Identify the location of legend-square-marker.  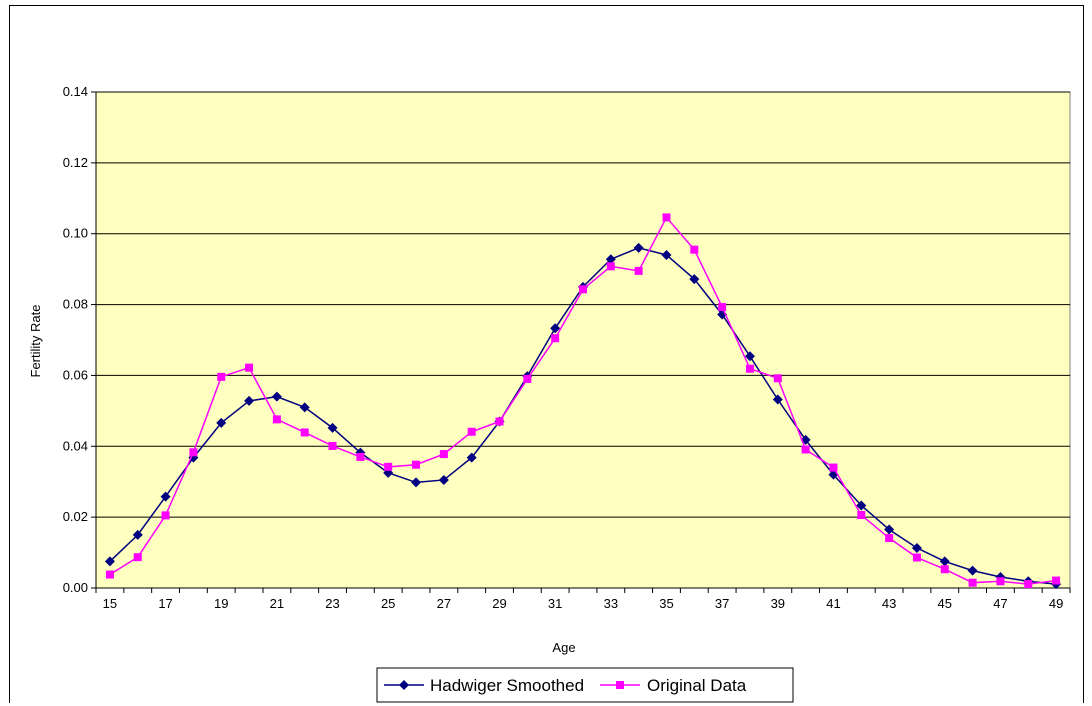
(620, 685).